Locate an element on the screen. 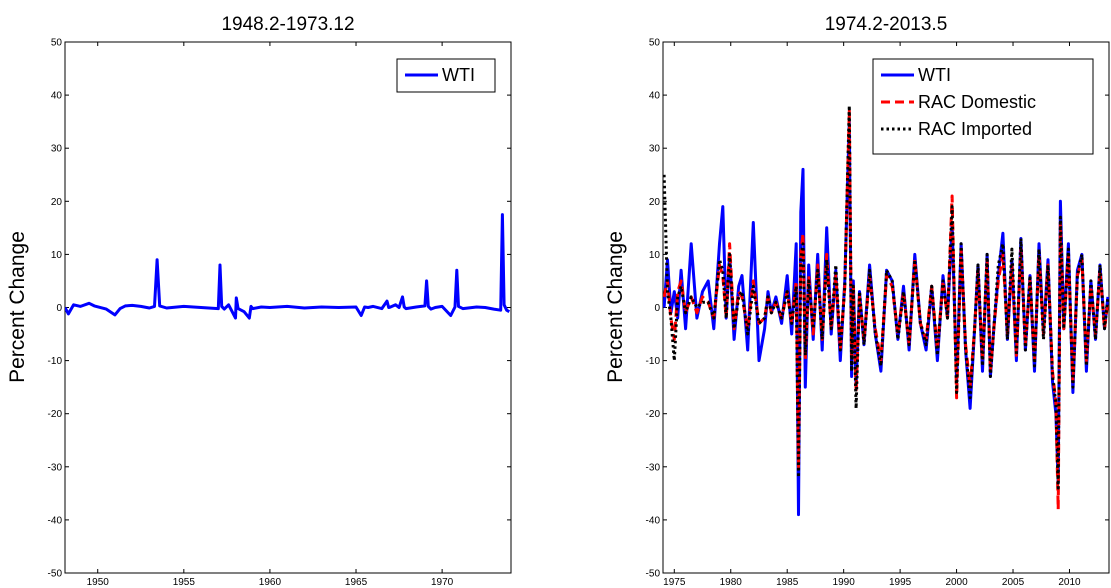  chart-title: 1948.2-1973.12 is located at coordinates (287, 24).